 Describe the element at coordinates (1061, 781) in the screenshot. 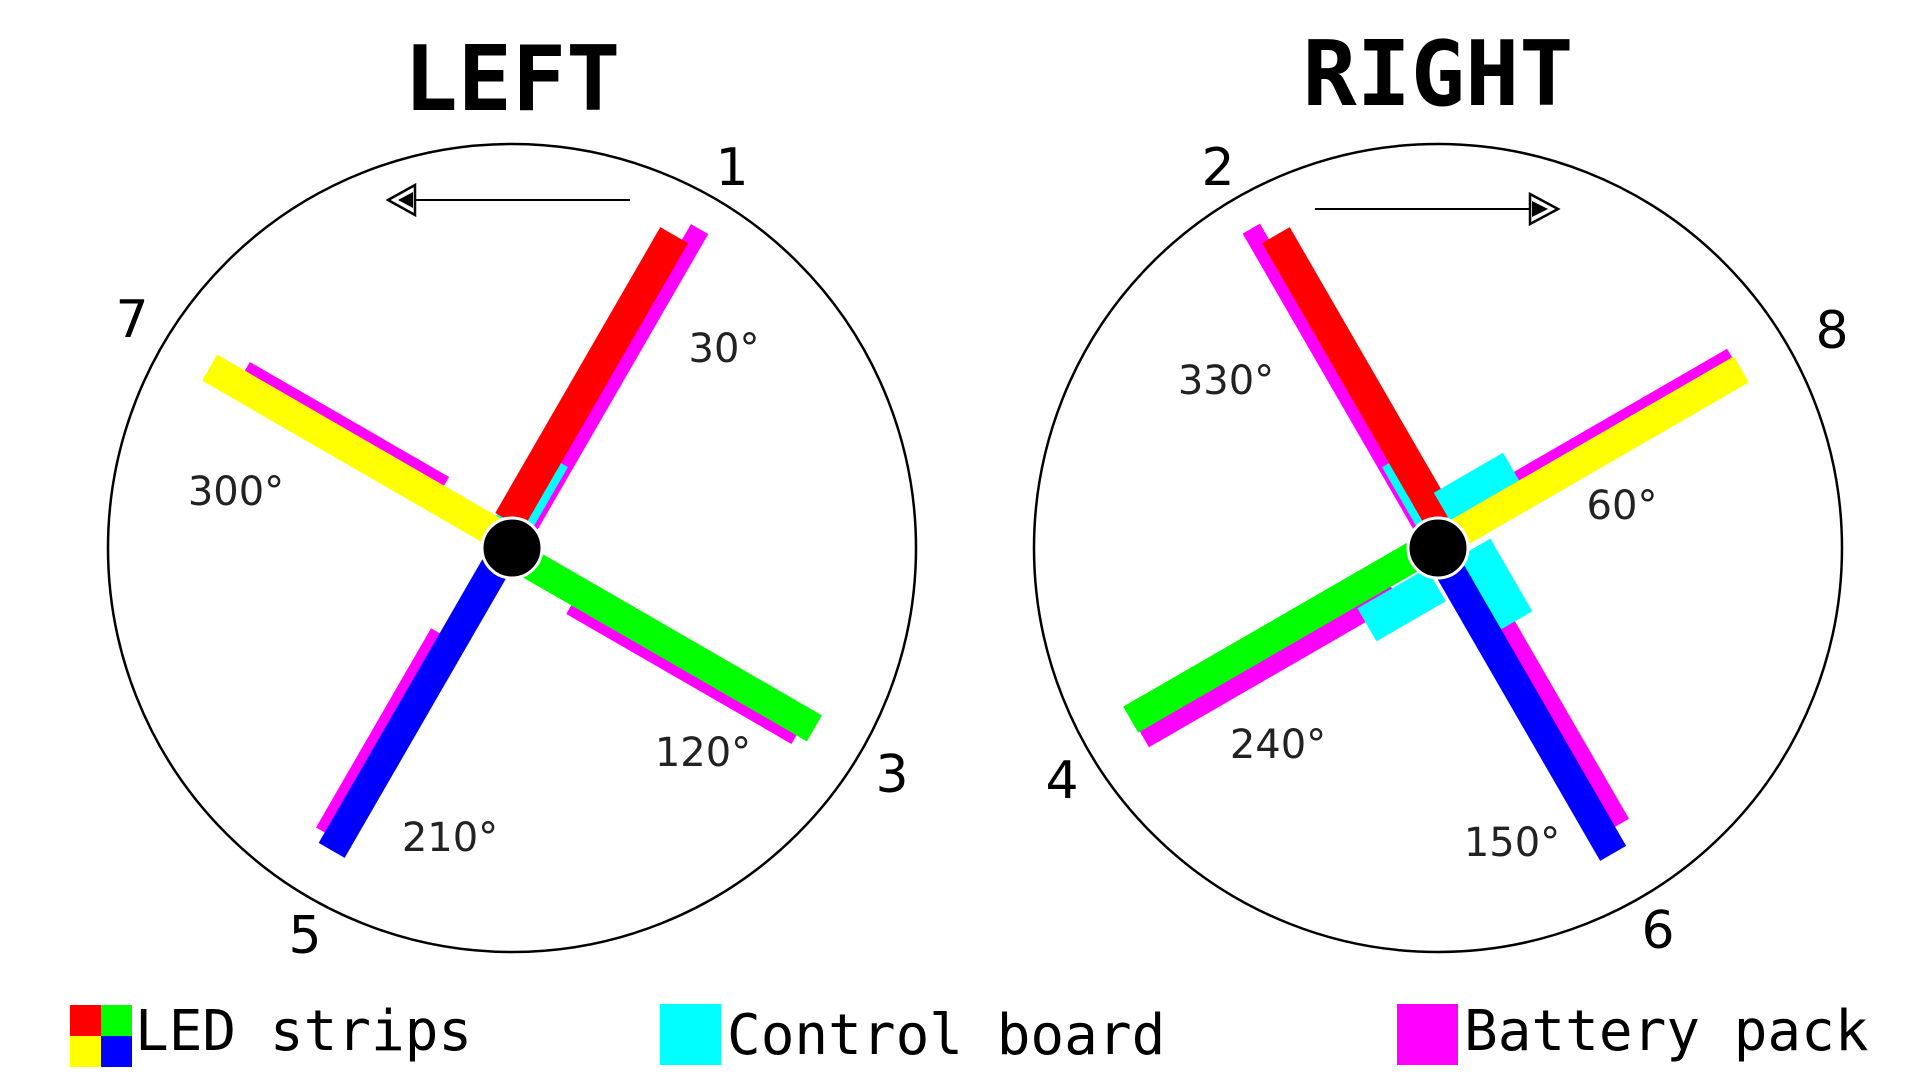

I see `arm-number-4: 4` at that location.